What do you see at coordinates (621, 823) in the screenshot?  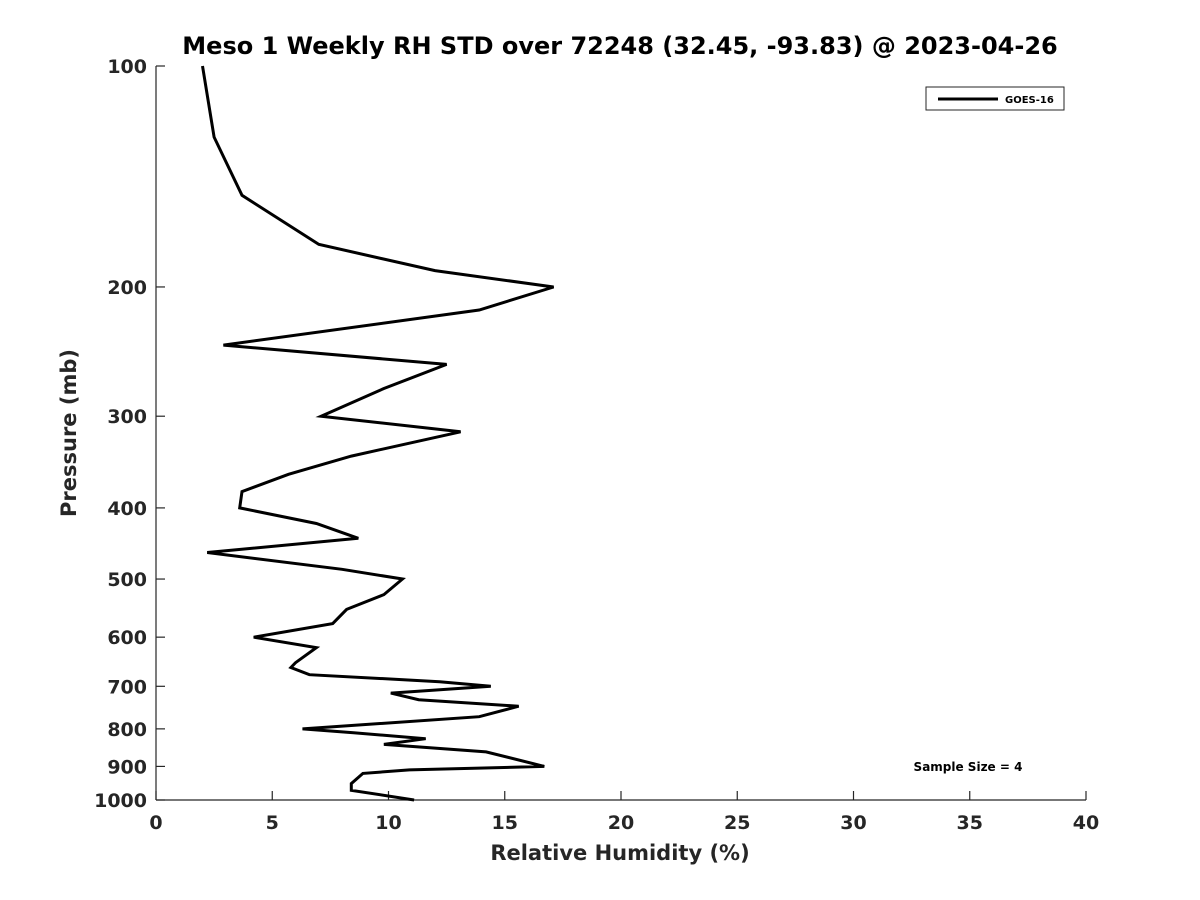 I see `x-tick-label: 20` at bounding box center [621, 823].